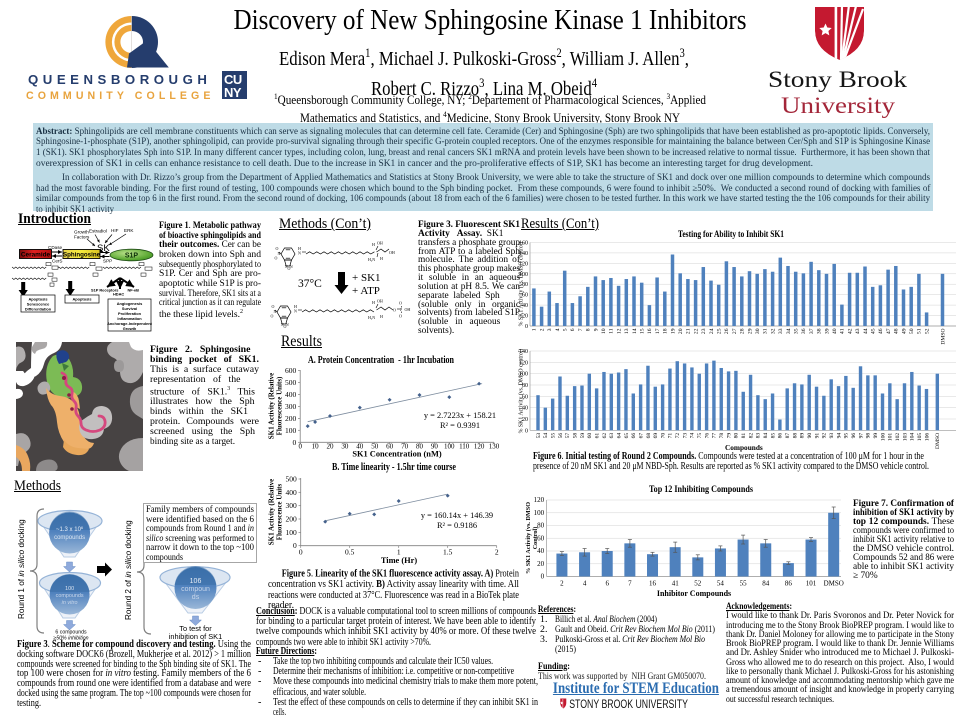 The image size is (960, 720). Describe the element at coordinates (115, 230) in the screenshot. I see `svg-text: HIF` at that location.